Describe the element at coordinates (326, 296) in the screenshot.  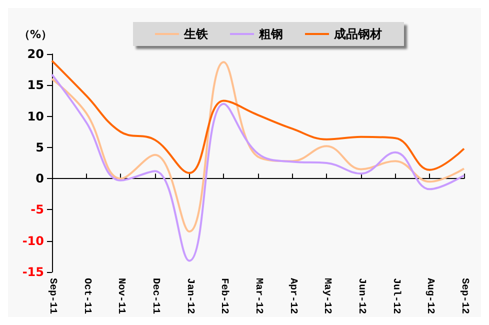
I see `x-tick-label: May-12` at that location.